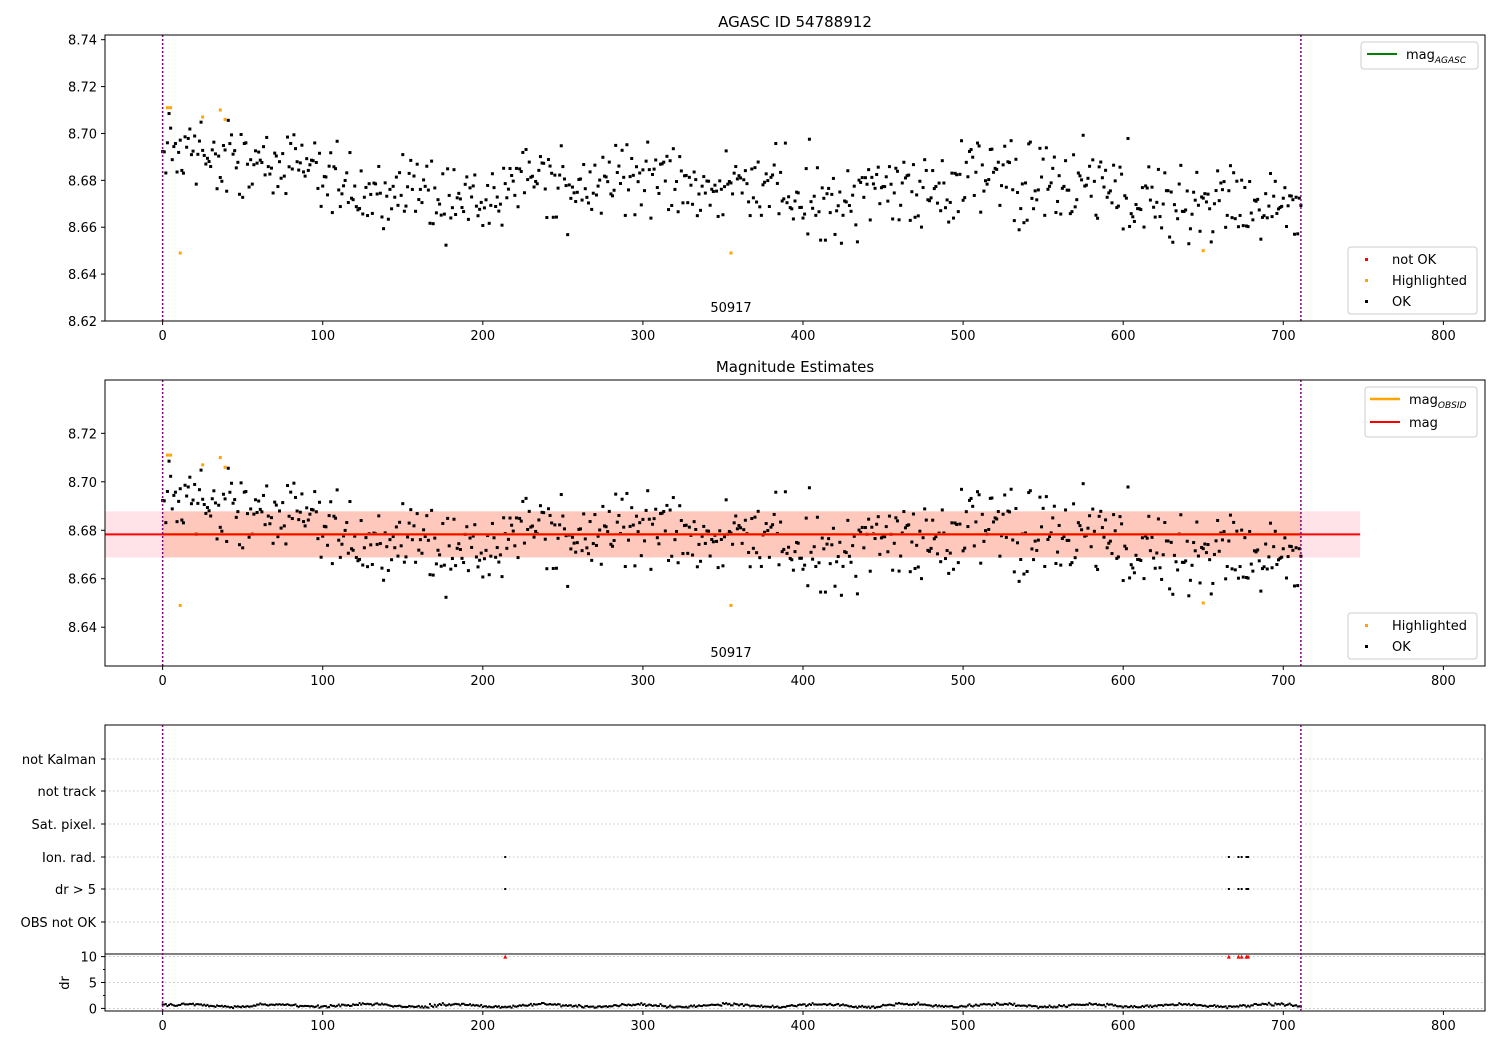 The height and width of the screenshot is (1050, 1500). I want to click on y-tick-label: 8.72, so click(82, 434).